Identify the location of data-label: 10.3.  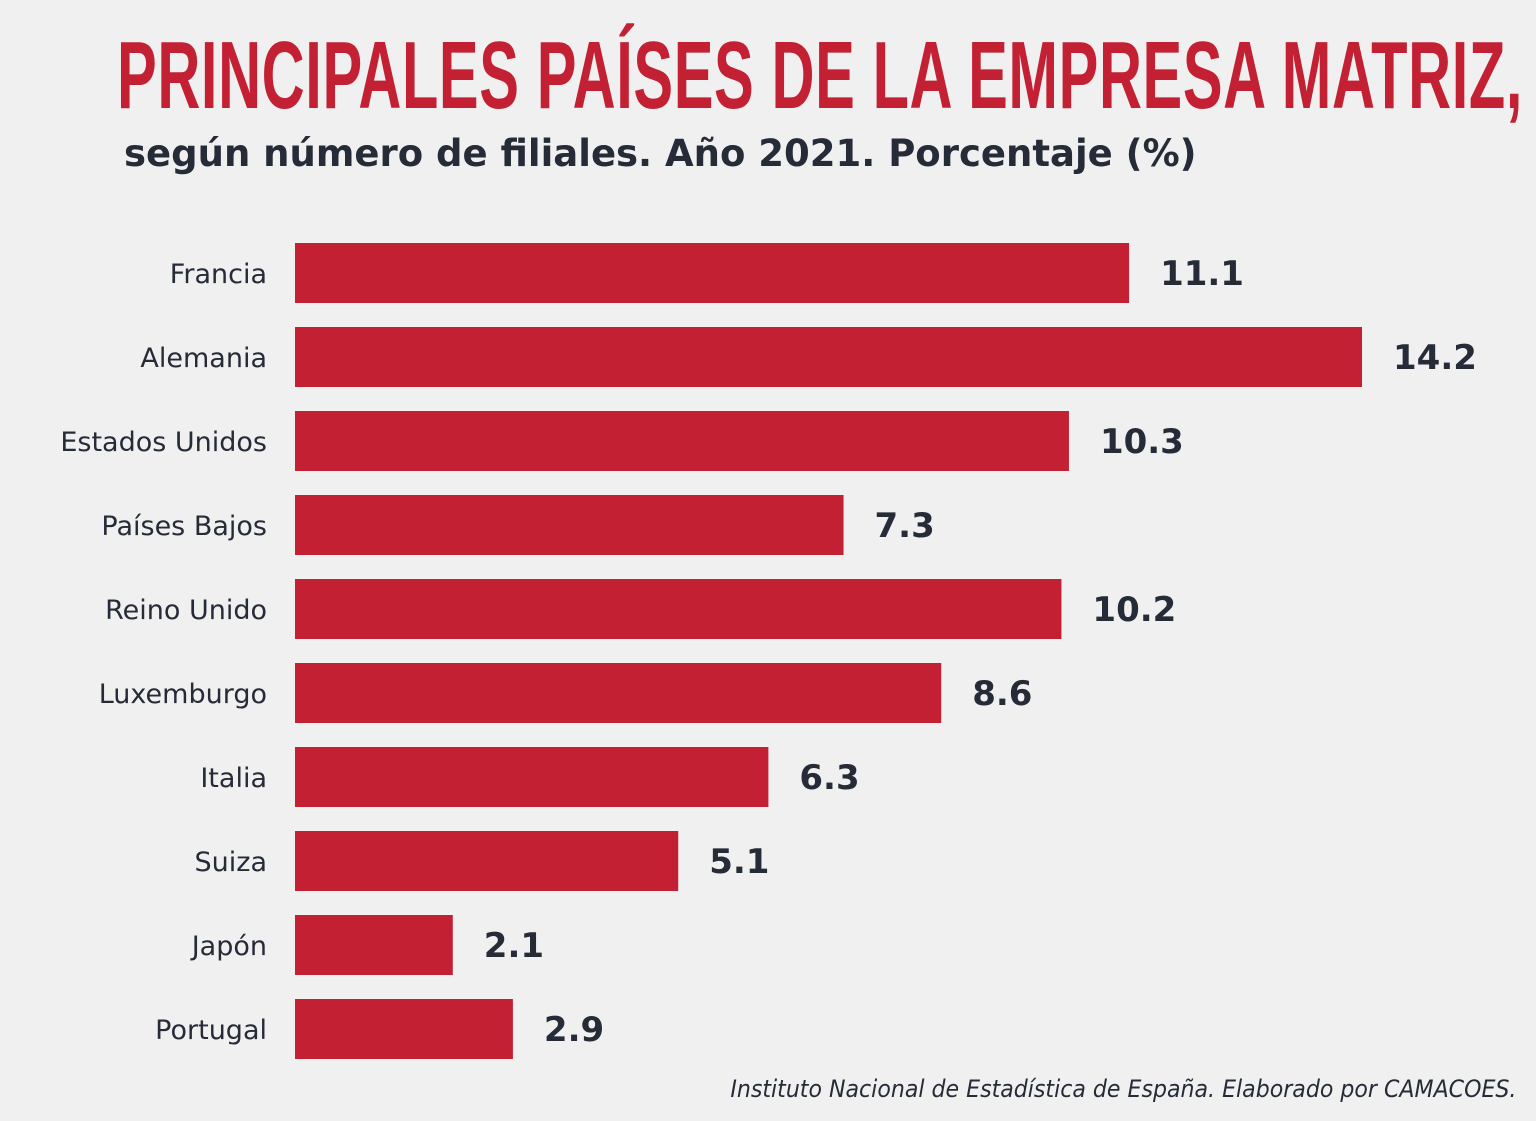
(1142, 442).